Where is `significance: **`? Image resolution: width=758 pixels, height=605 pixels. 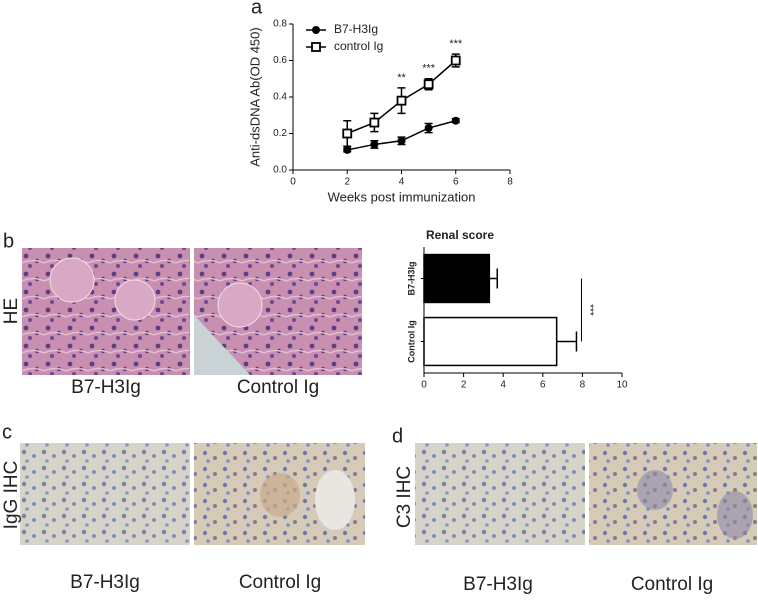
significance: ** is located at coordinates (401, 78).